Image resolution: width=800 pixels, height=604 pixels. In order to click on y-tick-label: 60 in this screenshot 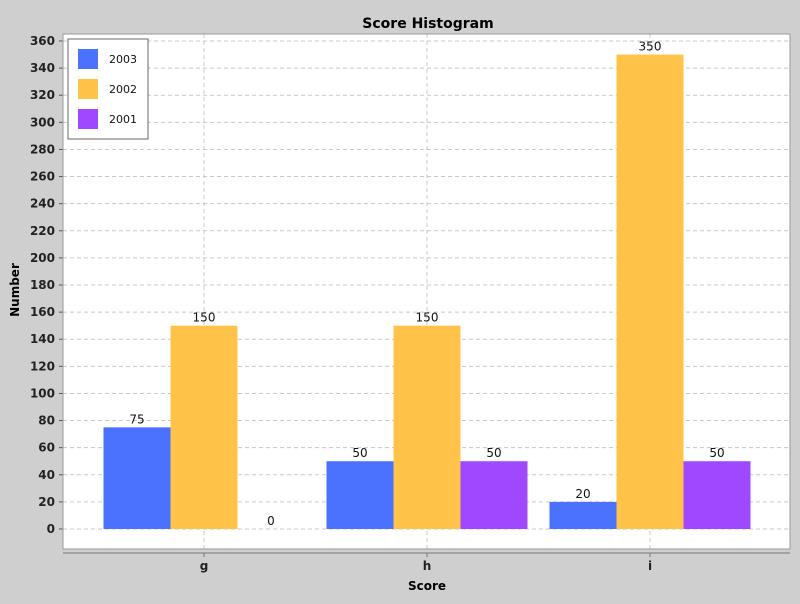, I will do `click(46, 448)`.